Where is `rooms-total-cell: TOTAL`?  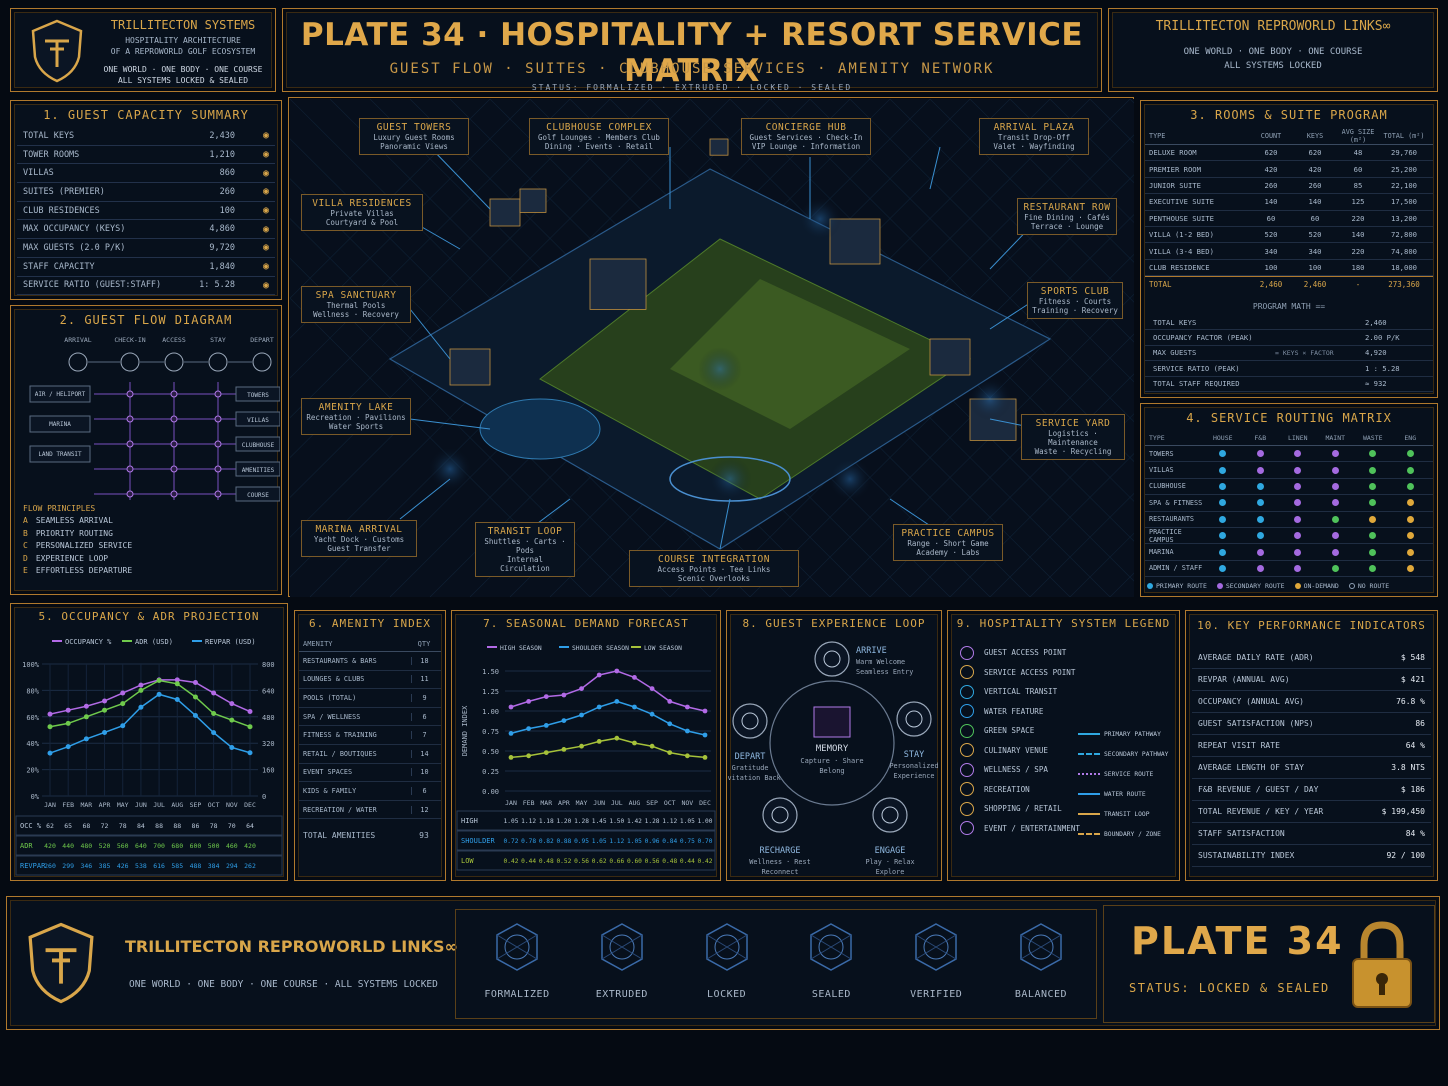 rooms-total-cell: TOTAL is located at coordinates (1160, 285).